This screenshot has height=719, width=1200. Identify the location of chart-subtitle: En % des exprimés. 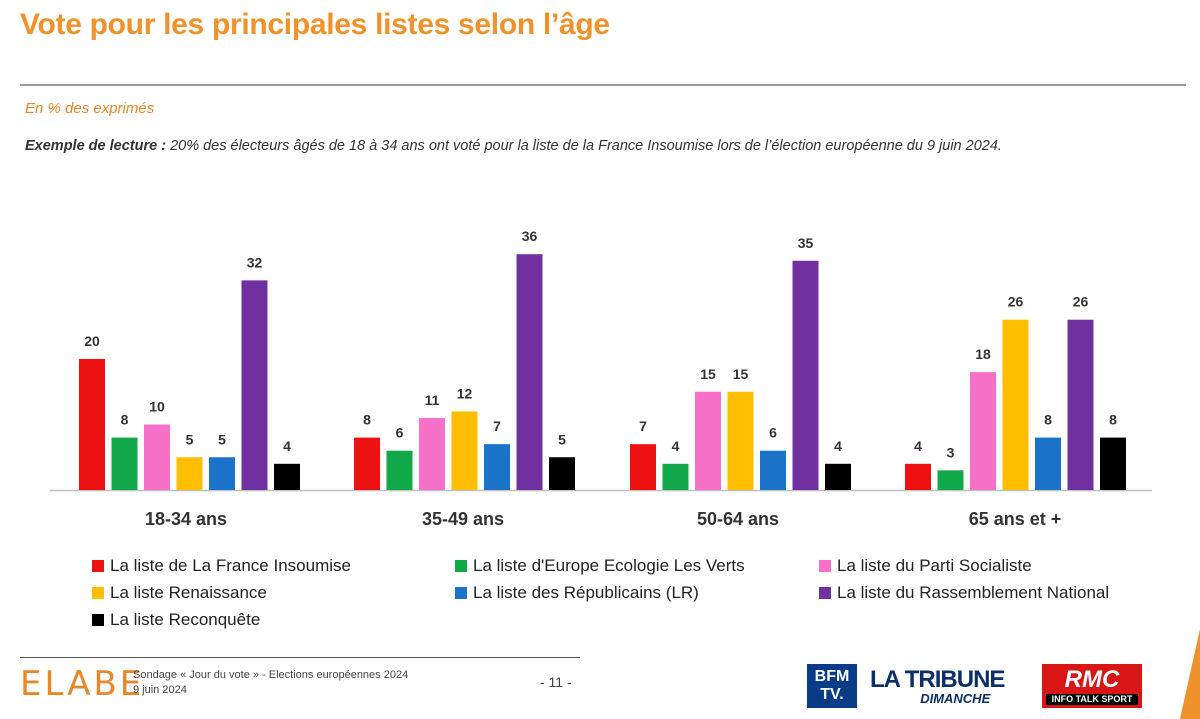
(90, 108).